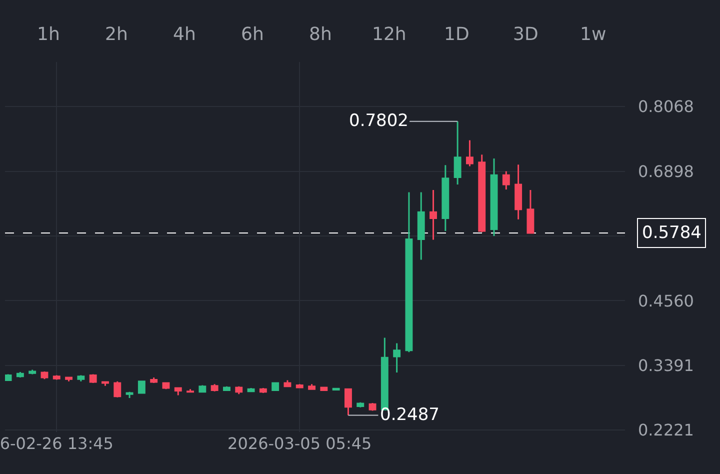  What do you see at coordinates (57, 443) in the screenshot?
I see `x-tick-label: 6-02-26 13:45` at bounding box center [57, 443].